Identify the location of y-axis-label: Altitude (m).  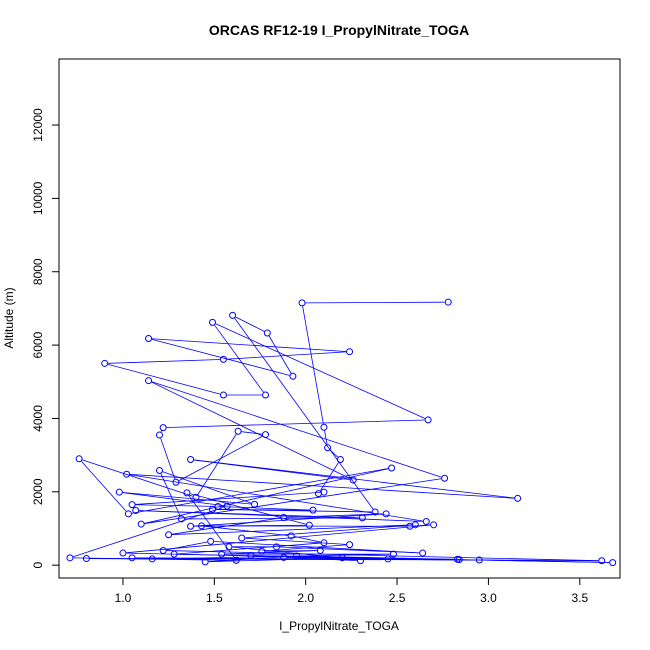
(9, 317).